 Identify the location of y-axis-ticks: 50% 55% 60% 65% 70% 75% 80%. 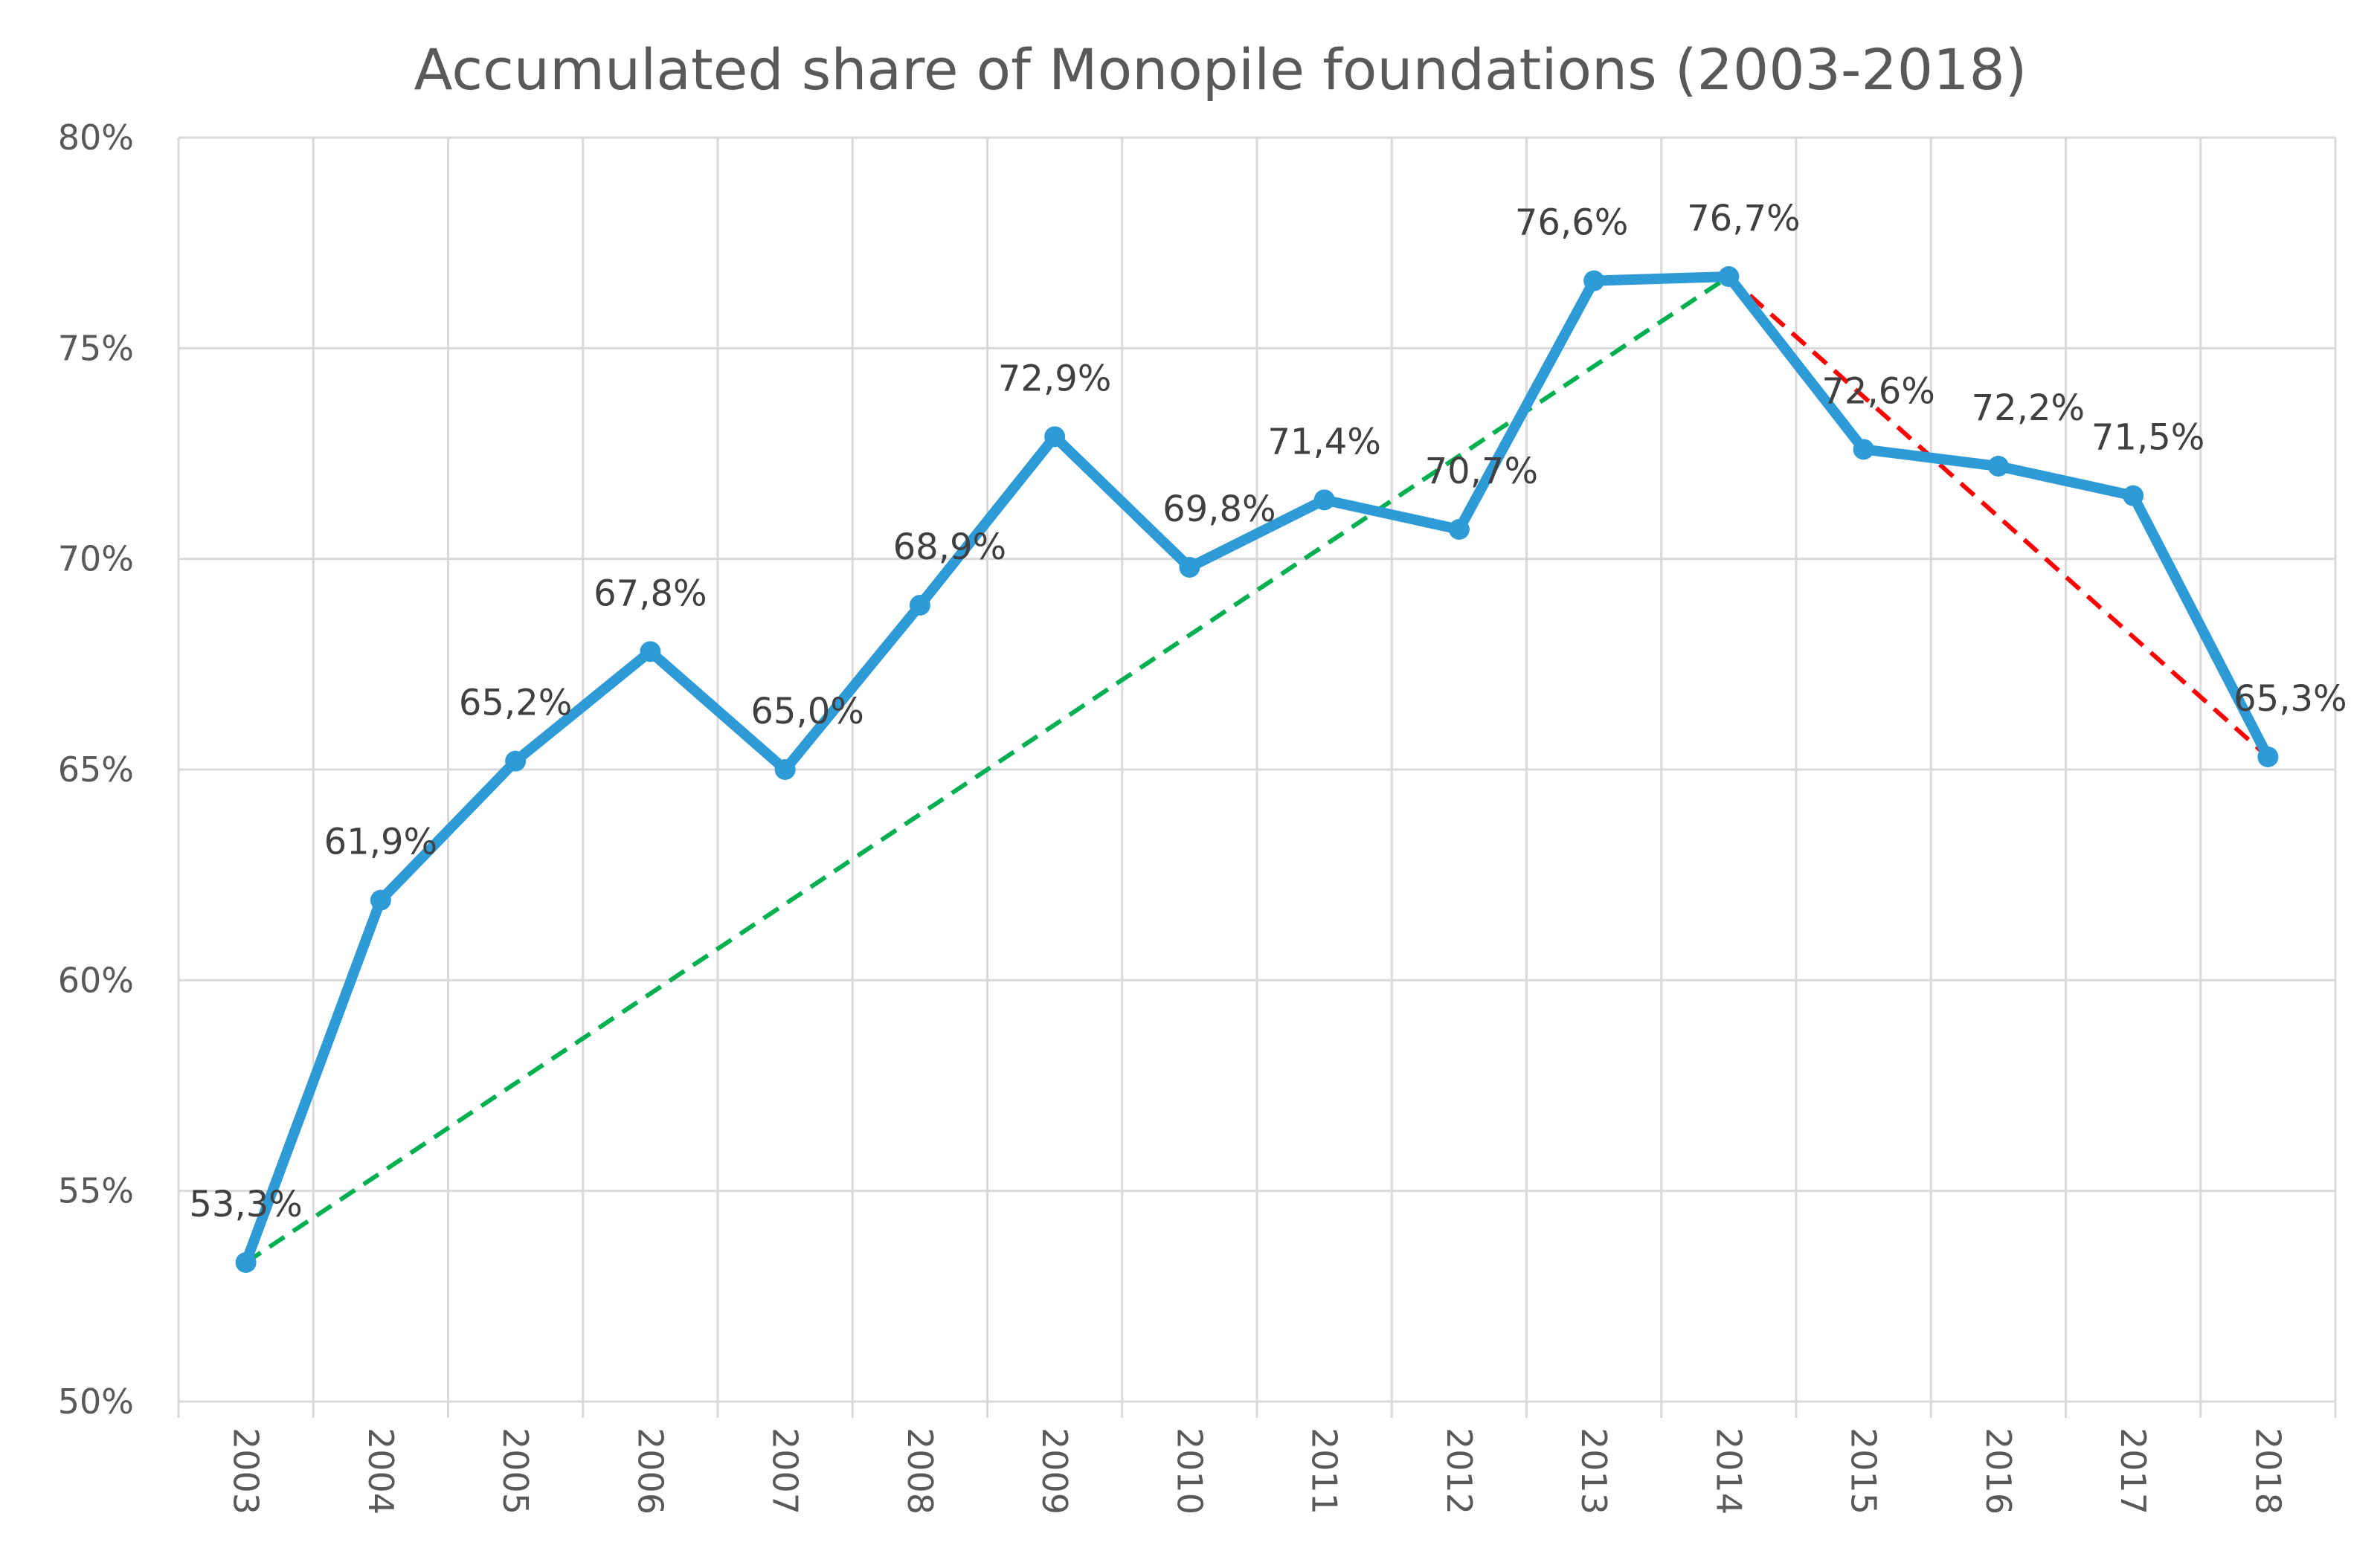
(96, 770).